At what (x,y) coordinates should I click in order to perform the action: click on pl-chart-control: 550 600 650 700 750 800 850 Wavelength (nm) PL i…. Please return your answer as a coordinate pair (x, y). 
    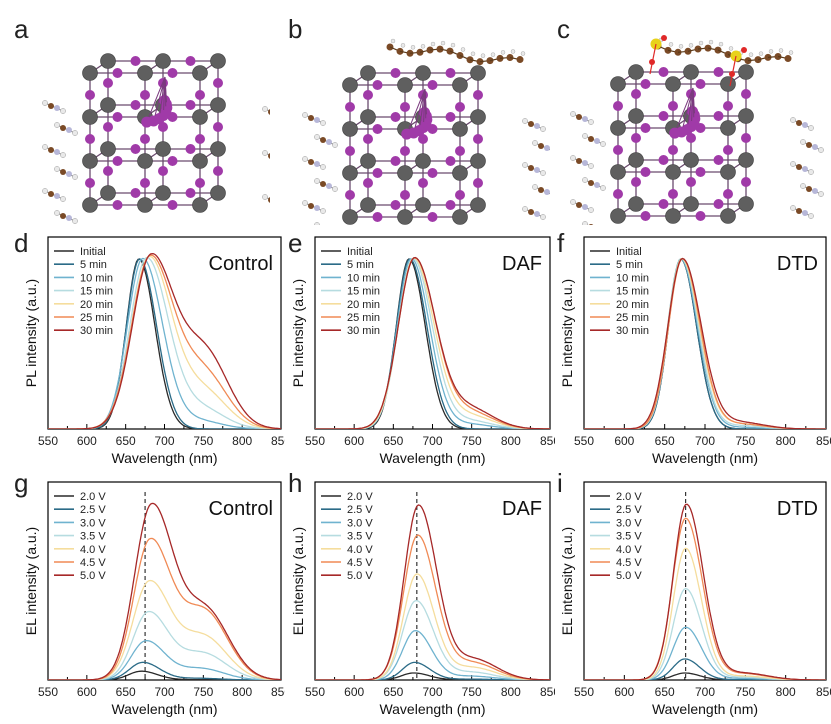
    Looking at the image, I should click on (154, 351).